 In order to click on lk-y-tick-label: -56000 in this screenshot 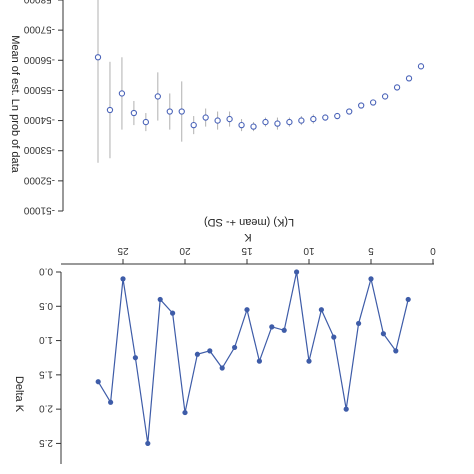, I will do `click(39, 59)`.